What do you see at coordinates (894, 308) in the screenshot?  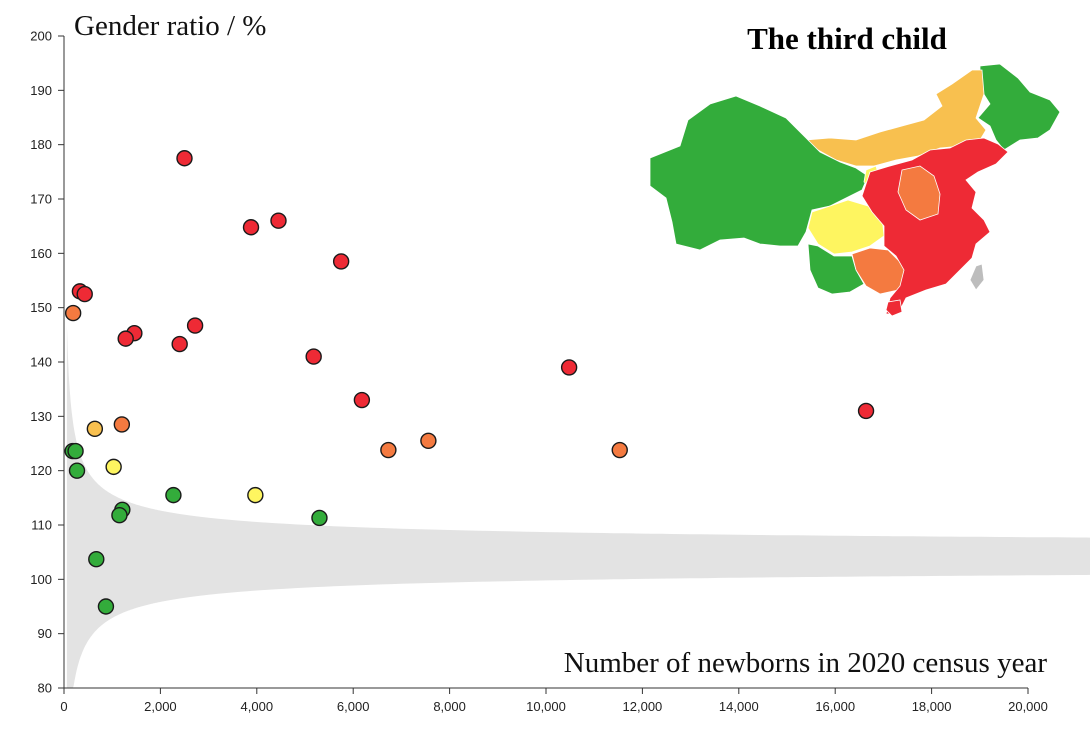 I see `map-region-hainan` at bounding box center [894, 308].